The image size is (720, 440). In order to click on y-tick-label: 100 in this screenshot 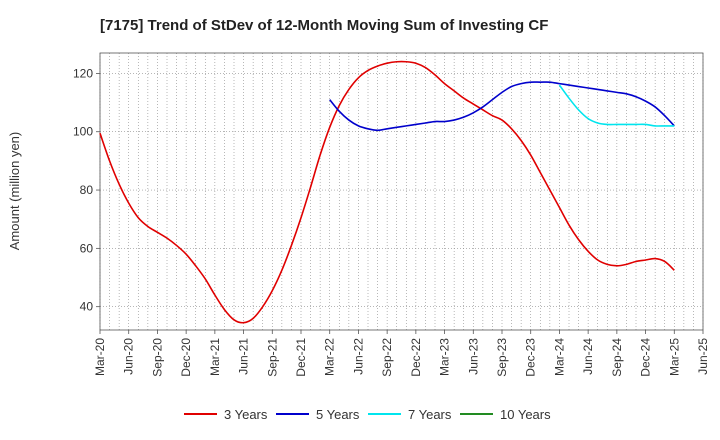, I will do `click(83, 132)`.